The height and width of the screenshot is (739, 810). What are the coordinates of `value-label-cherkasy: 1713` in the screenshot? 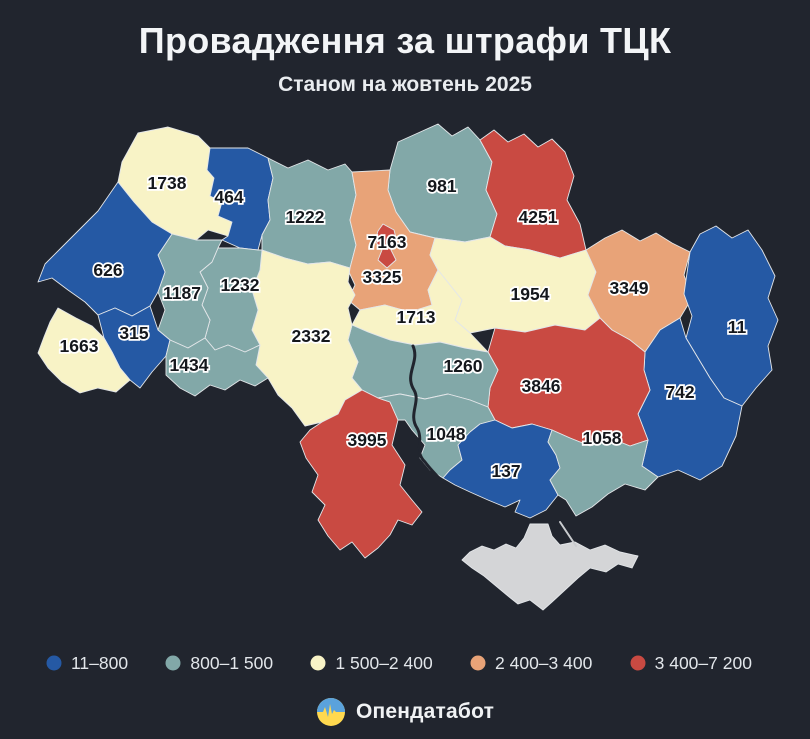 It's located at (416, 317).